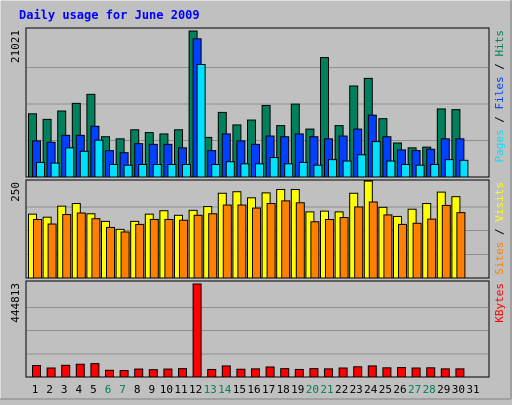 This screenshot has width=512, height=405. Describe the element at coordinates (458, 389) in the screenshot. I see `x-tick-label-day-30: 30` at that location.